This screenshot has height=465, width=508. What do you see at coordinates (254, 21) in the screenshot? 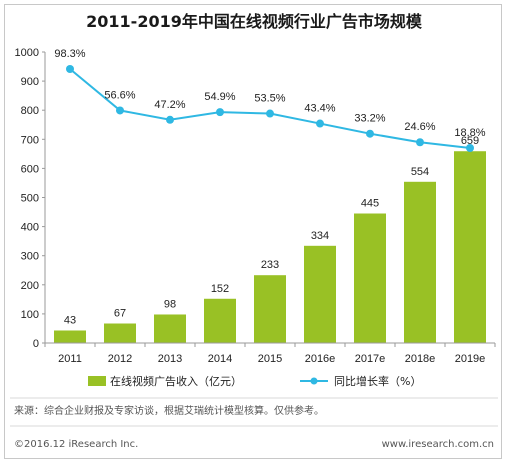
I see `chart-title: 2011-2019年中国在线视频行业广告市场规模` at bounding box center [254, 21].